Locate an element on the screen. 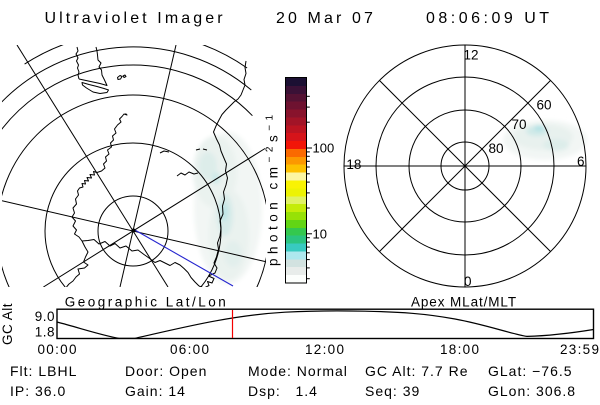 The image size is (600, 405). svg-text: 60 is located at coordinates (544, 105).